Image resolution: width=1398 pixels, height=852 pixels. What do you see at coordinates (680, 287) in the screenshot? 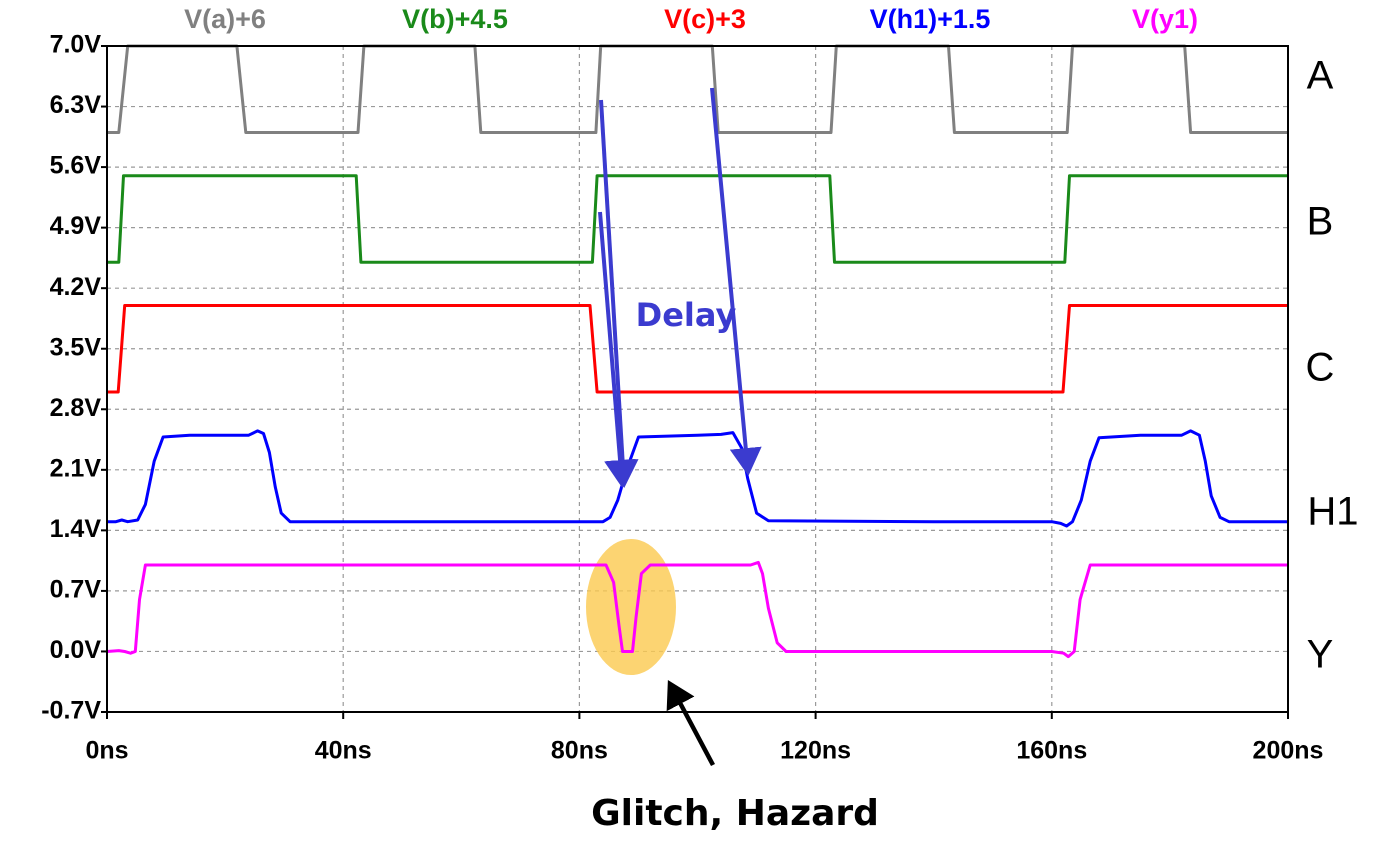
I see `delay-arrows` at bounding box center [680, 287].